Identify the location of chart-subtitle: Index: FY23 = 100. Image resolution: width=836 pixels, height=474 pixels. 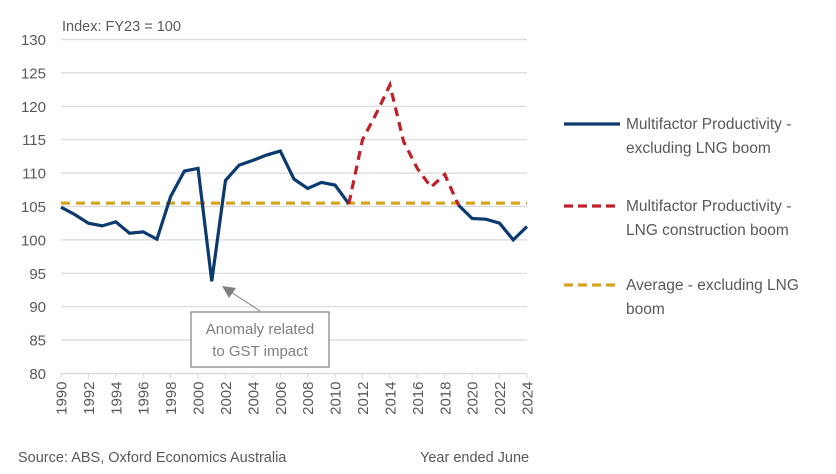
(121, 27).